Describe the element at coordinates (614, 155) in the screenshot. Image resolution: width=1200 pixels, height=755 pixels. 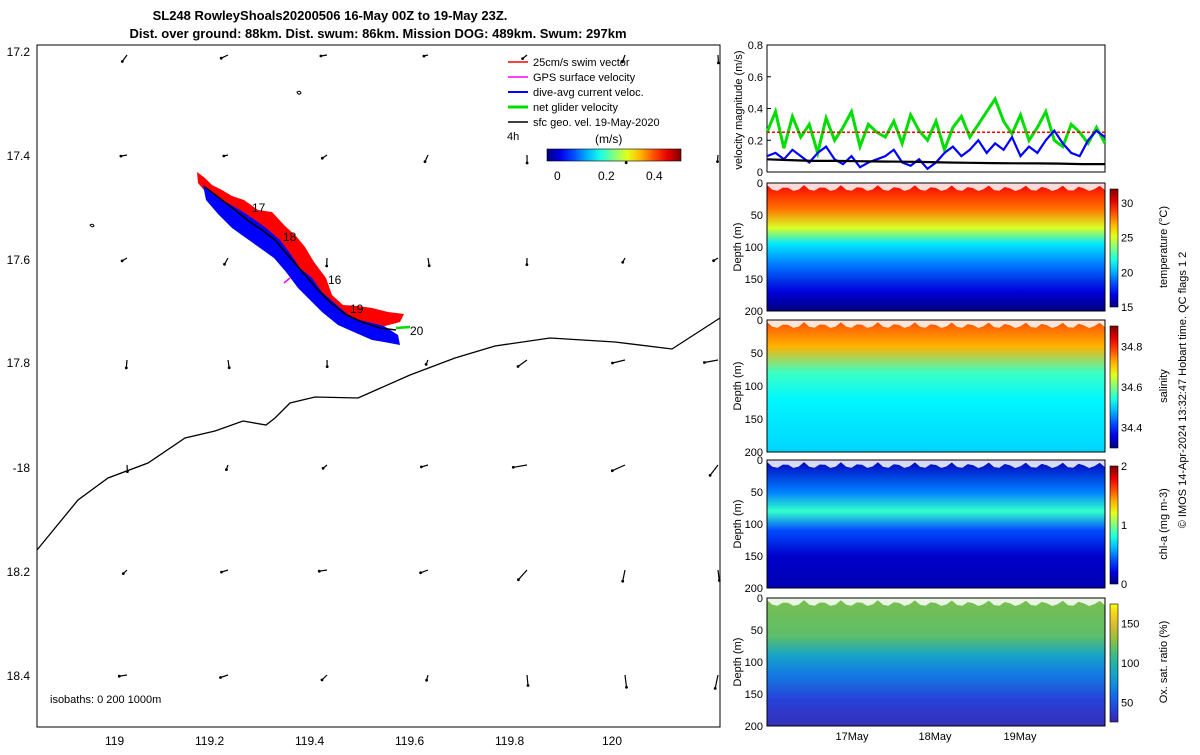
I see `map-colorbar` at that location.